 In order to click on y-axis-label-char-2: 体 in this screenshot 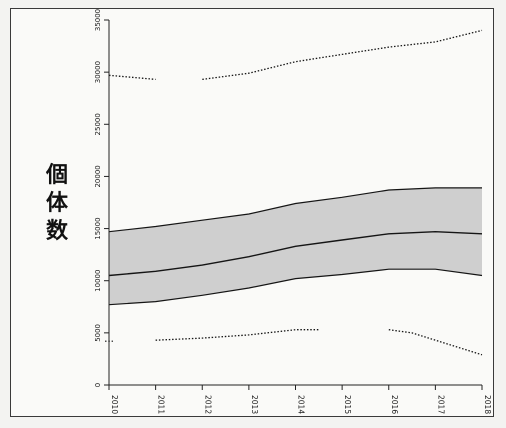, I will do `click(56, 203)`.